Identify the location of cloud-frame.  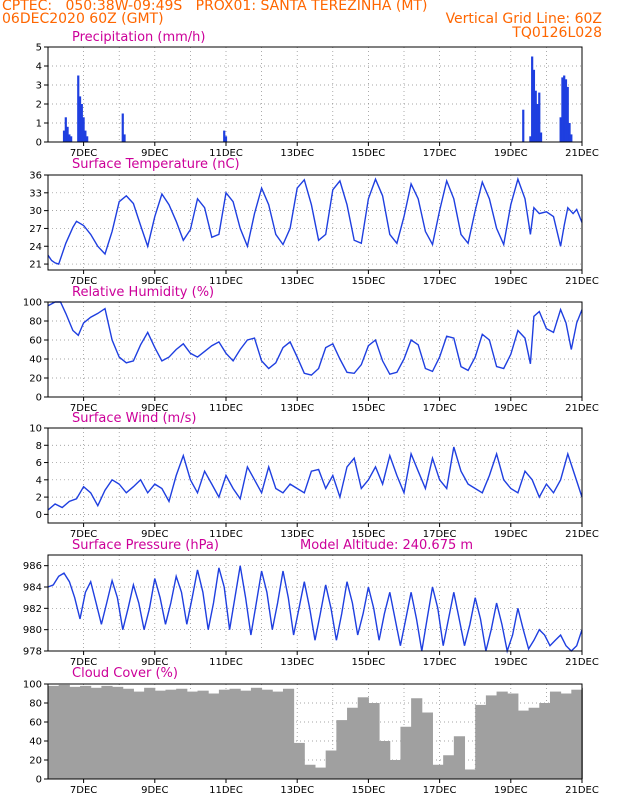
(315, 731).